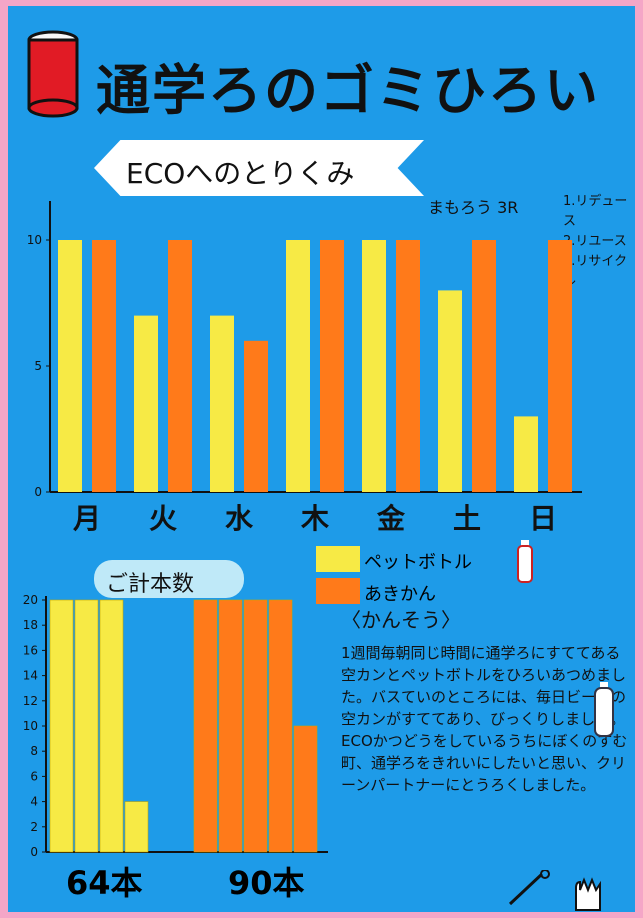  Describe the element at coordinates (401, 620) in the screenshot. I see `impressions-title: 〈かんそう〉` at that location.